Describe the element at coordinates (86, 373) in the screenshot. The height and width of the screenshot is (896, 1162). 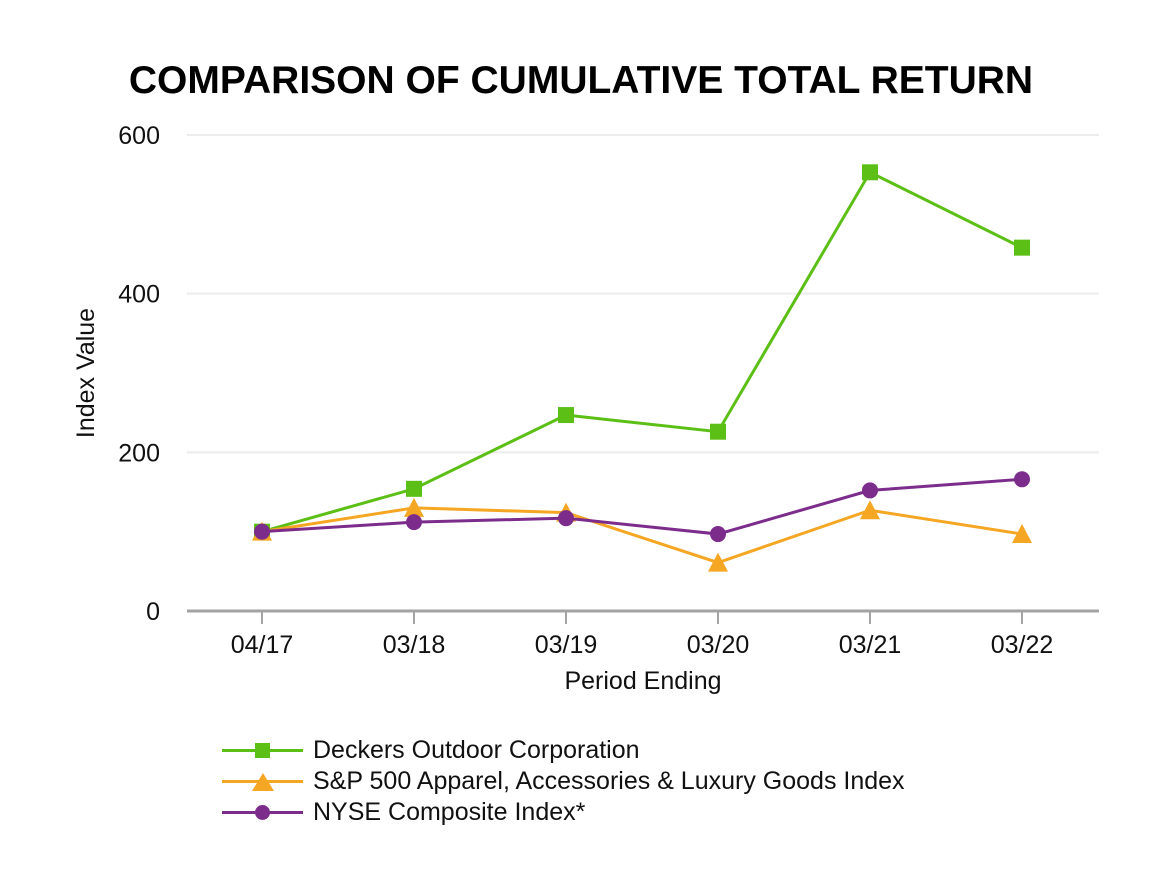
I see `y-axis-title: Index Value` at that location.